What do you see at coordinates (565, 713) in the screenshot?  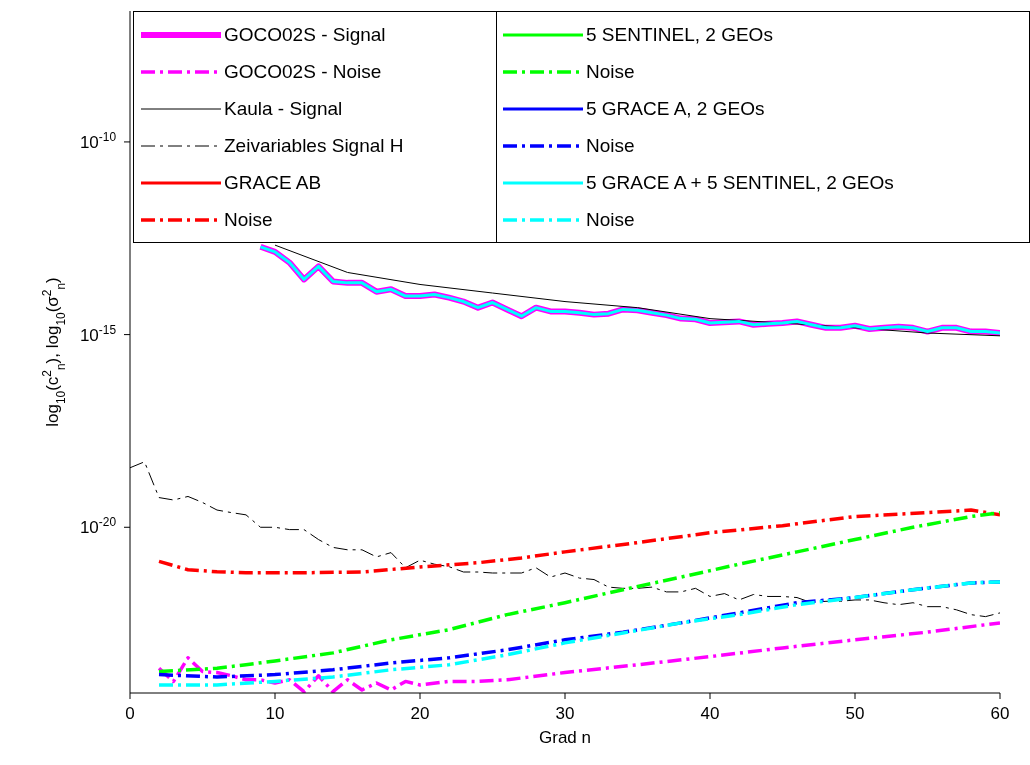 I see `x-tick-label: 30` at bounding box center [565, 713].